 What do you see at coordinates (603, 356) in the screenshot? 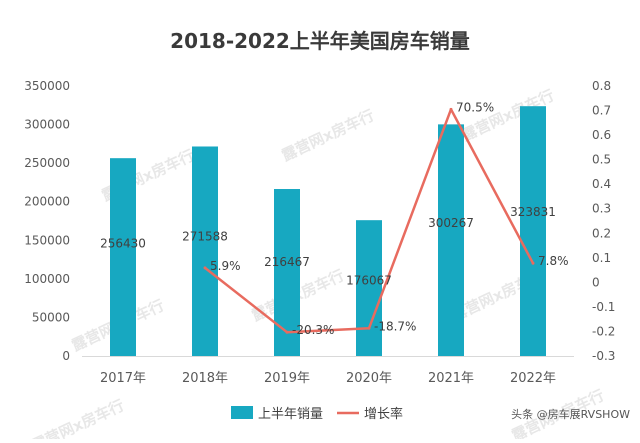
I see `y-right-tick-label: -0.3` at bounding box center [603, 356].